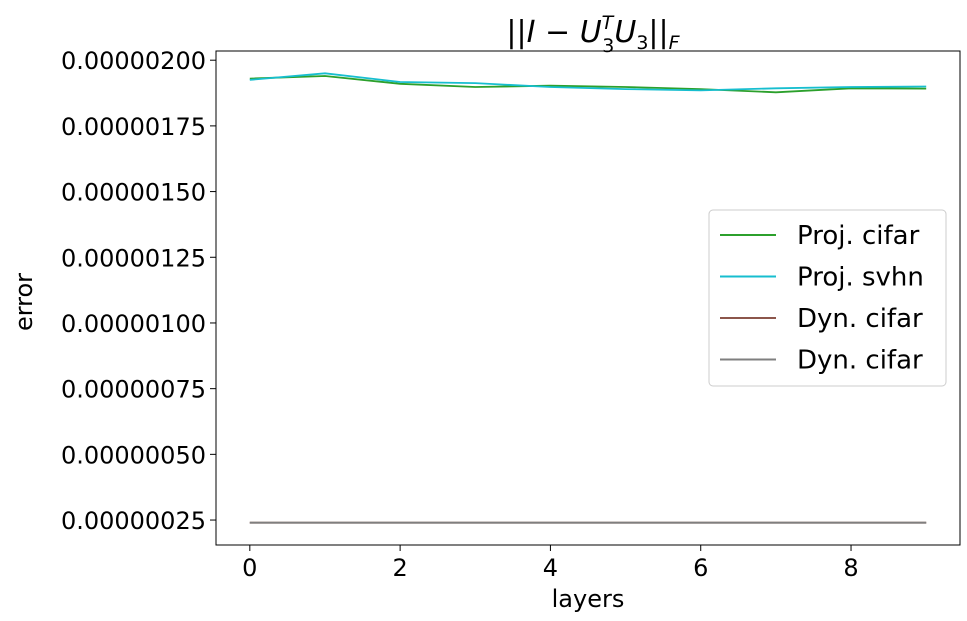 The image size is (967, 621). What do you see at coordinates (133, 61) in the screenshot?
I see `y-tick-label: 0.00000200` at bounding box center [133, 61].